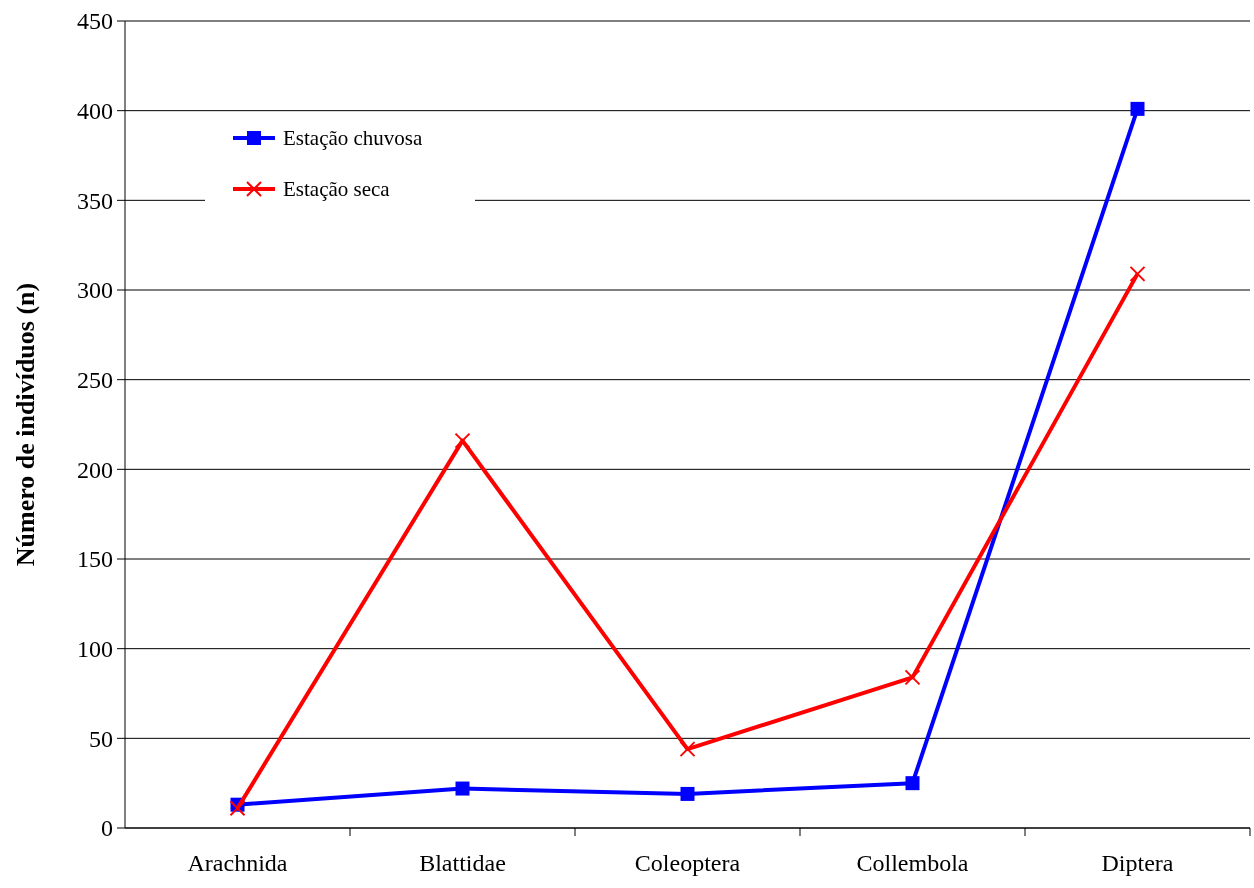 The height and width of the screenshot is (888, 1254). What do you see at coordinates (107, 828) in the screenshot?
I see `y-tick-label: 0` at bounding box center [107, 828].